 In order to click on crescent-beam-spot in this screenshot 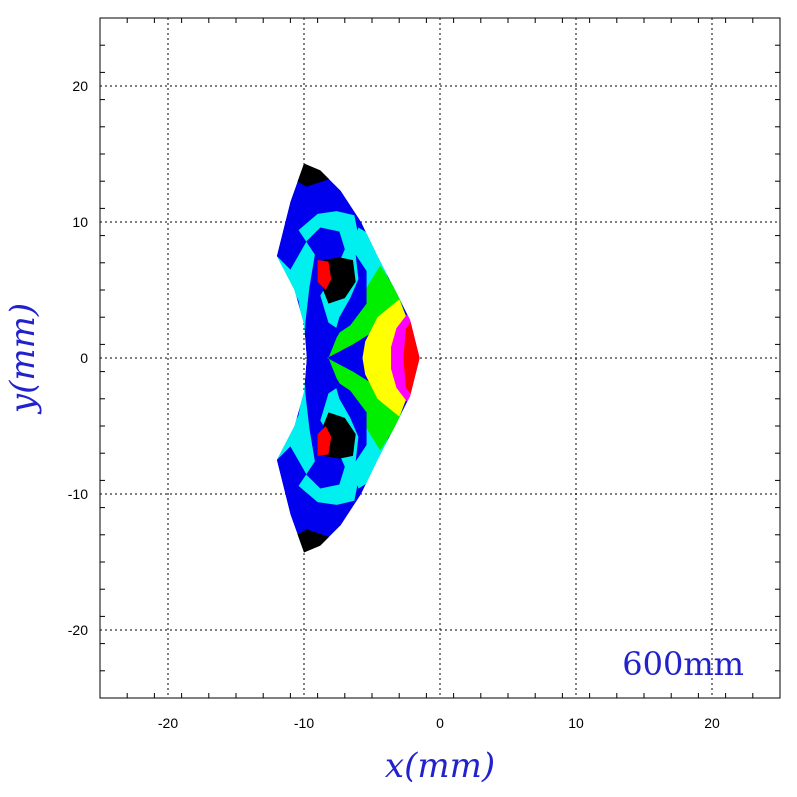, I will do `click(348, 358)`.